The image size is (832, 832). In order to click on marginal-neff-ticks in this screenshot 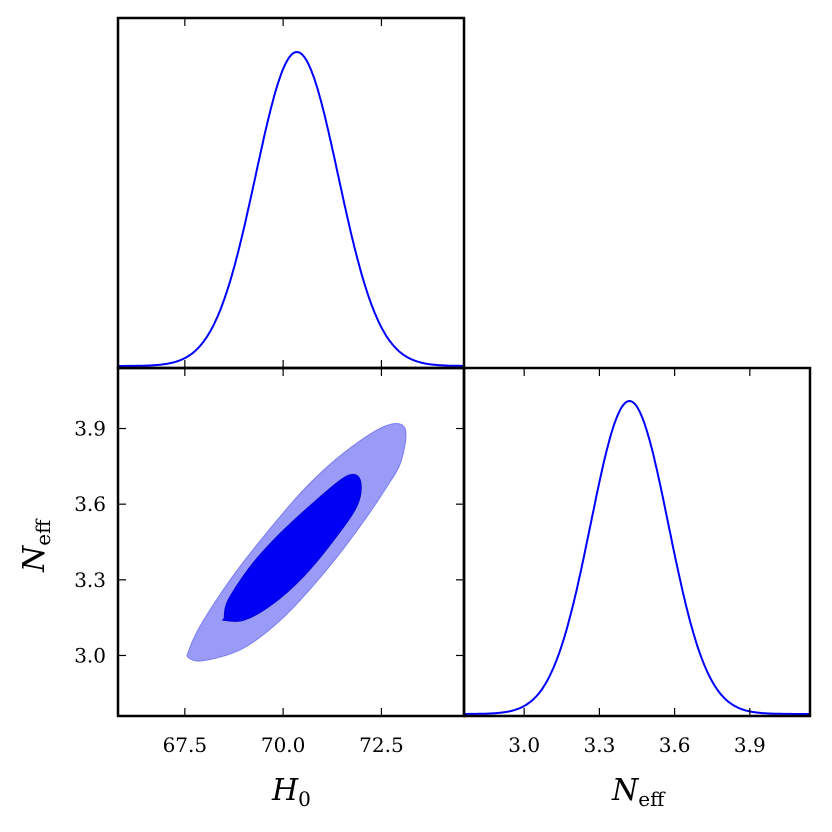, I will do `click(637, 542)`.